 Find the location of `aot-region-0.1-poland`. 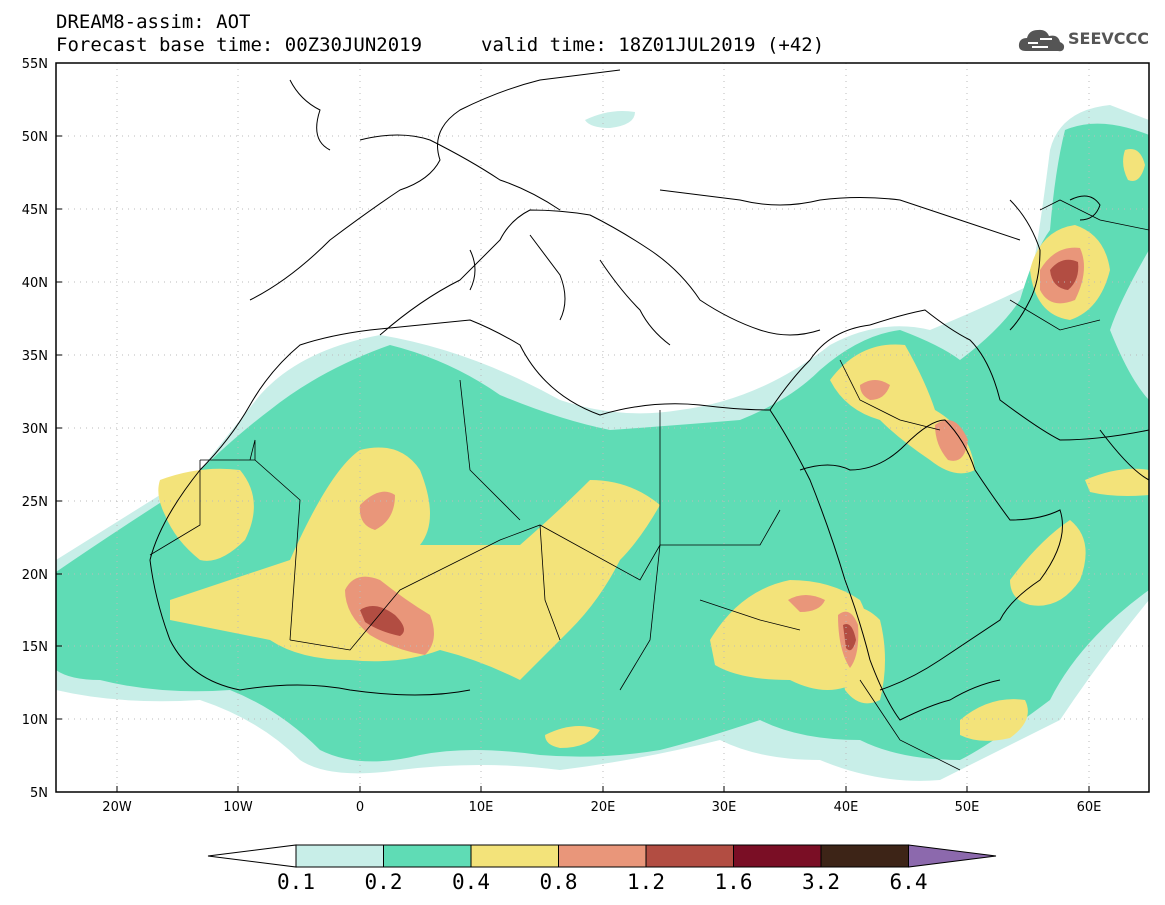

aot-region-0.1-poland is located at coordinates (610, 119).